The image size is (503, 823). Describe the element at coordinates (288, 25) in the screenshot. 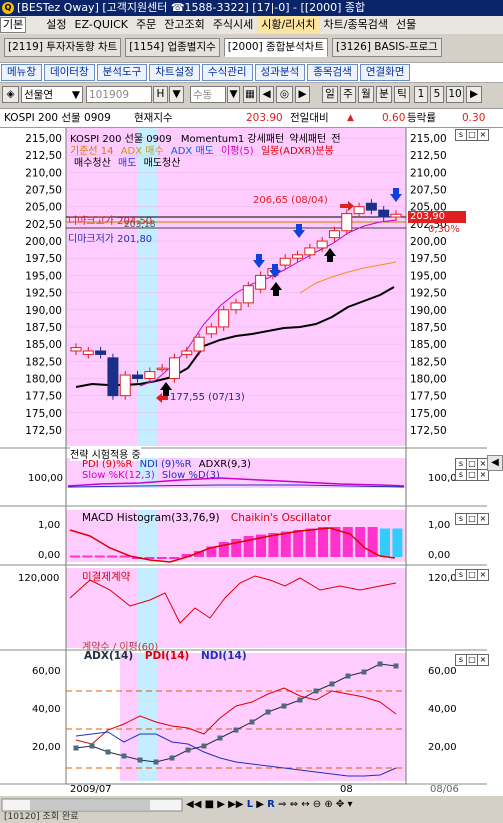

I see `menu-market-research: 시황/리서치` at that location.